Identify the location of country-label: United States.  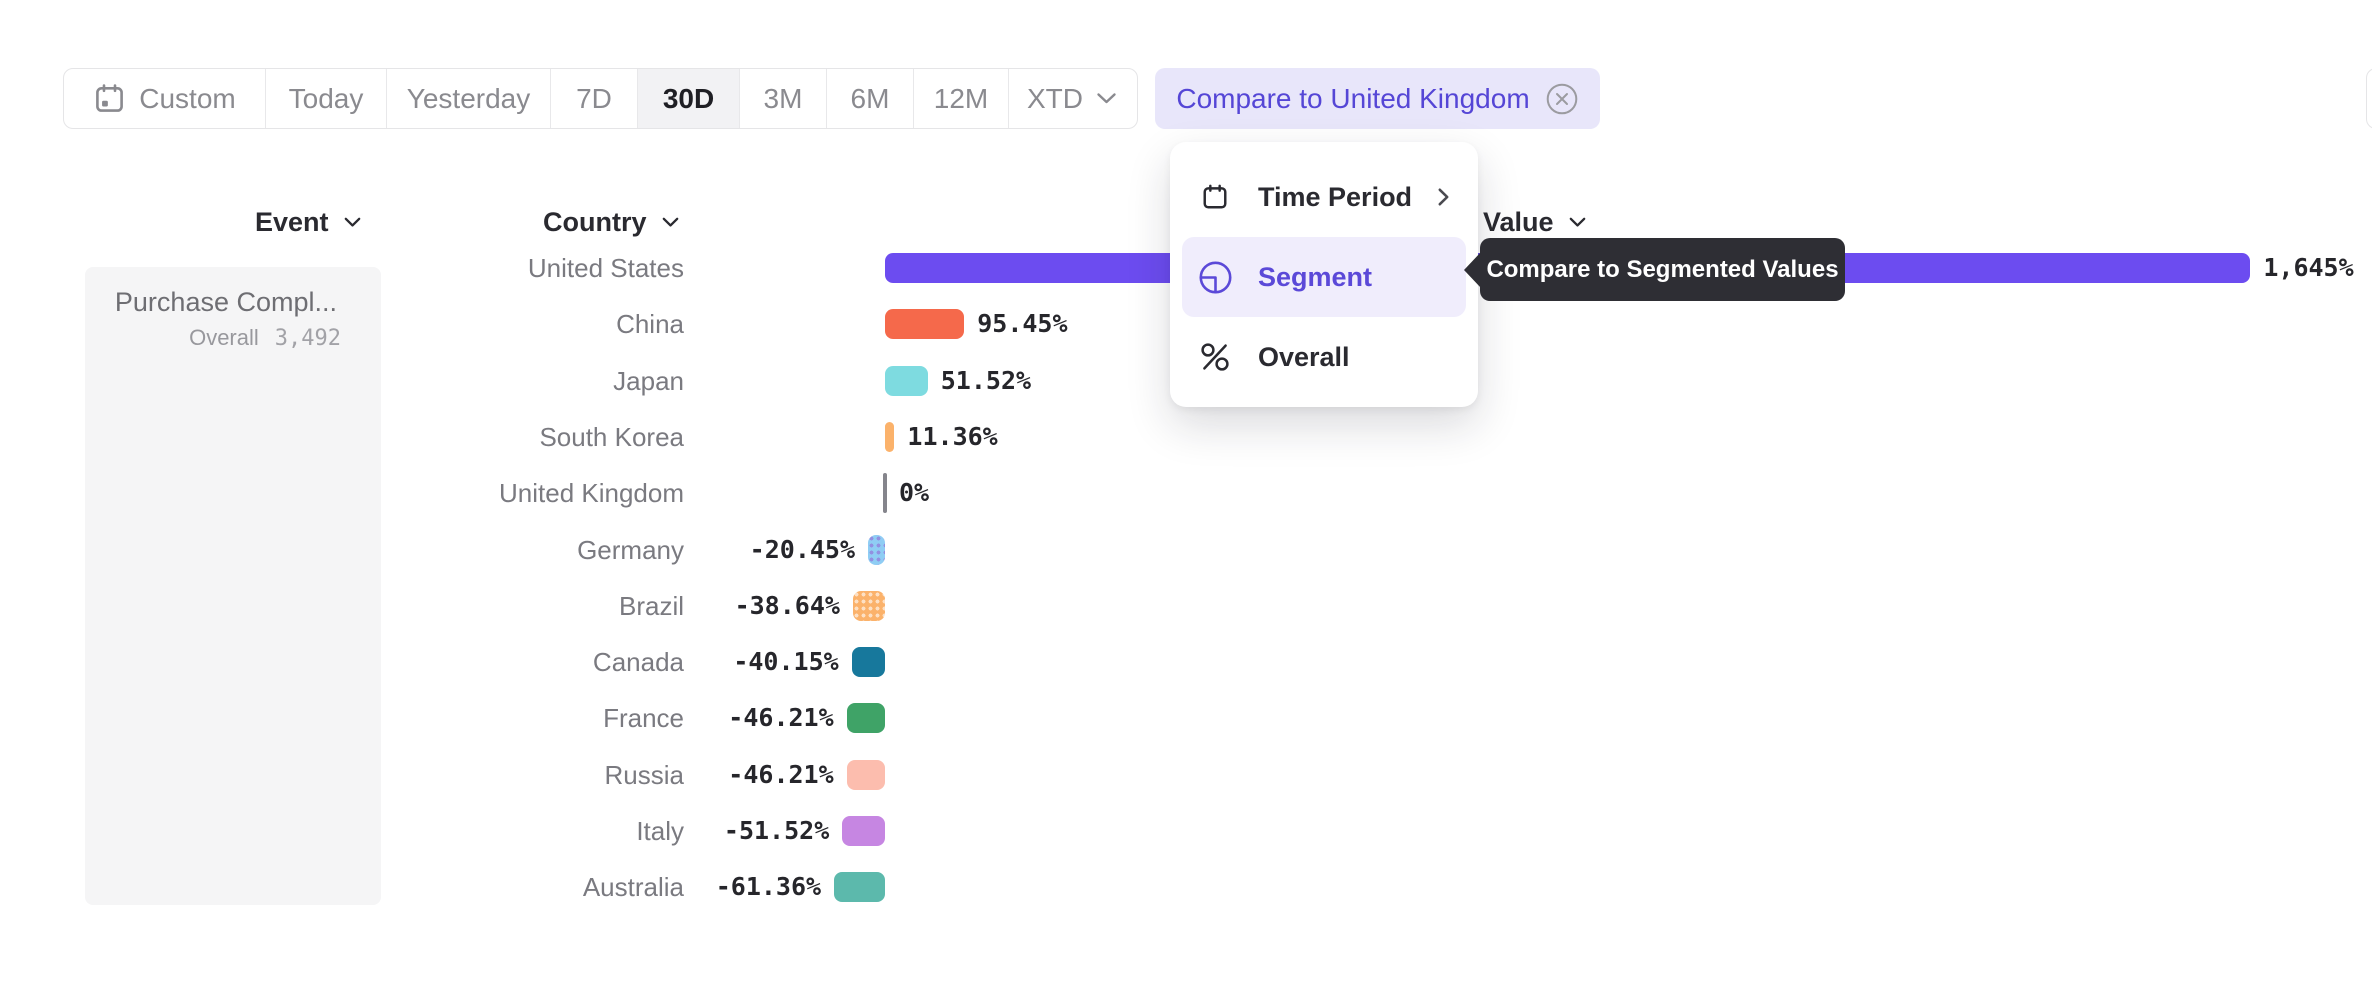
(605, 268).